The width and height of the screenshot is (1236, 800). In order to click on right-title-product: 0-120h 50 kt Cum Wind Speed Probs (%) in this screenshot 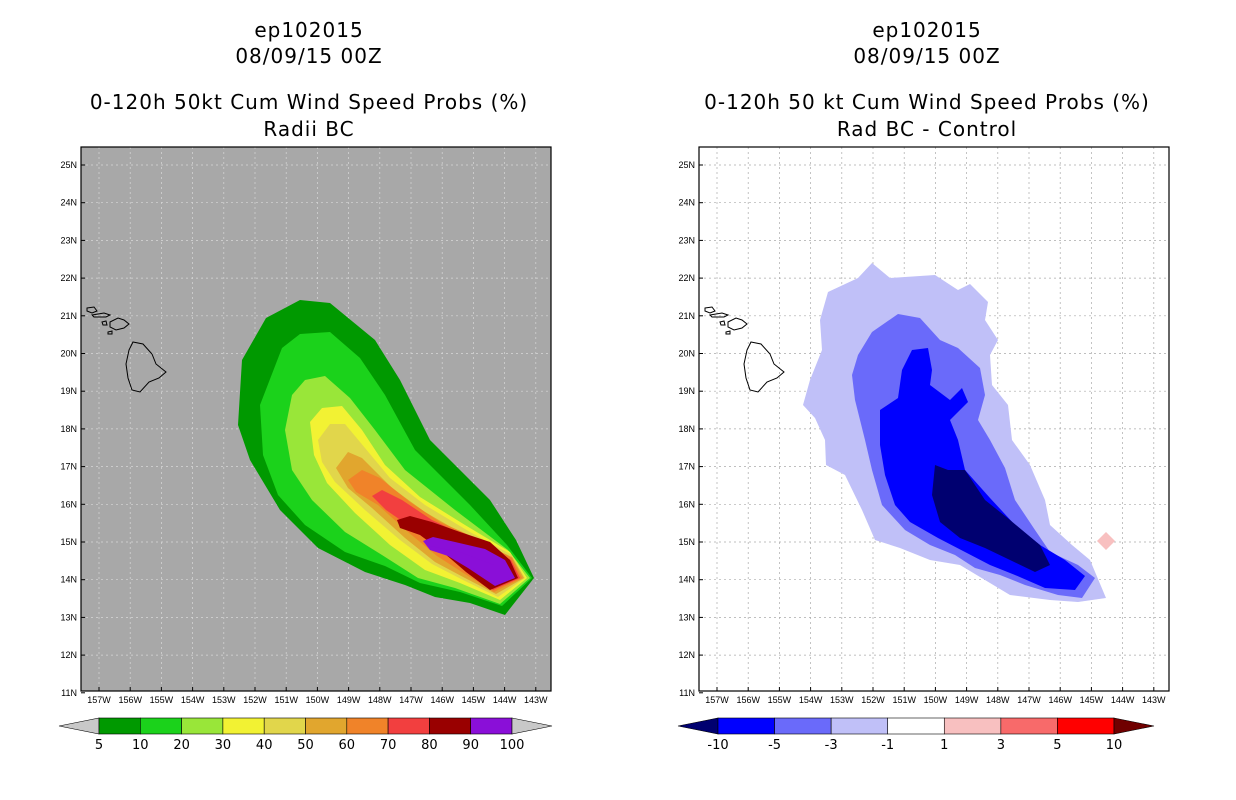, I will do `click(927, 102)`.